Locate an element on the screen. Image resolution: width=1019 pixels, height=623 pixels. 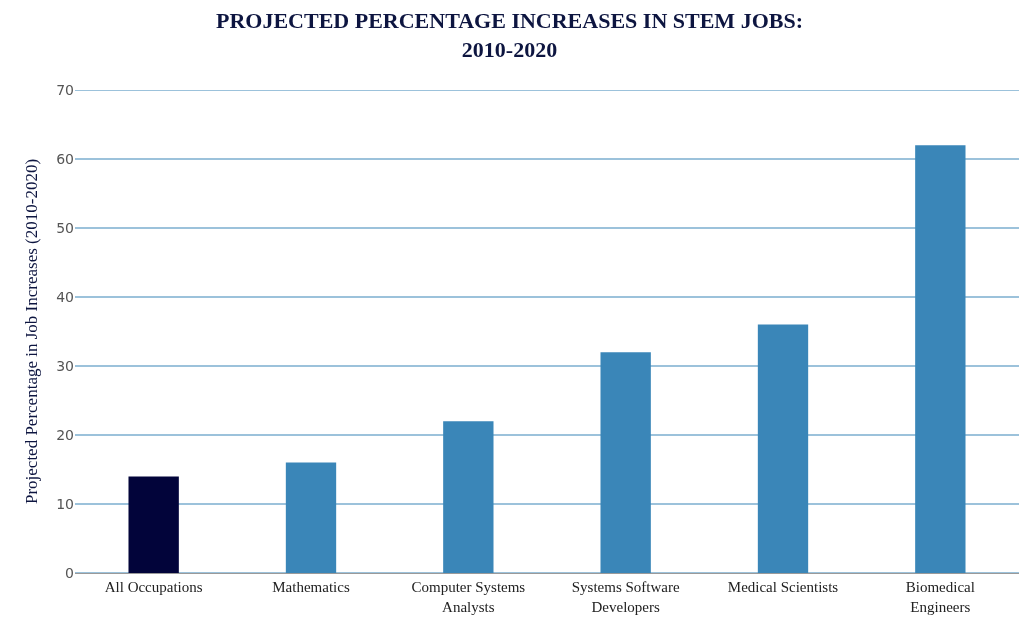
y-tick-label: 10 is located at coordinates (65, 503).